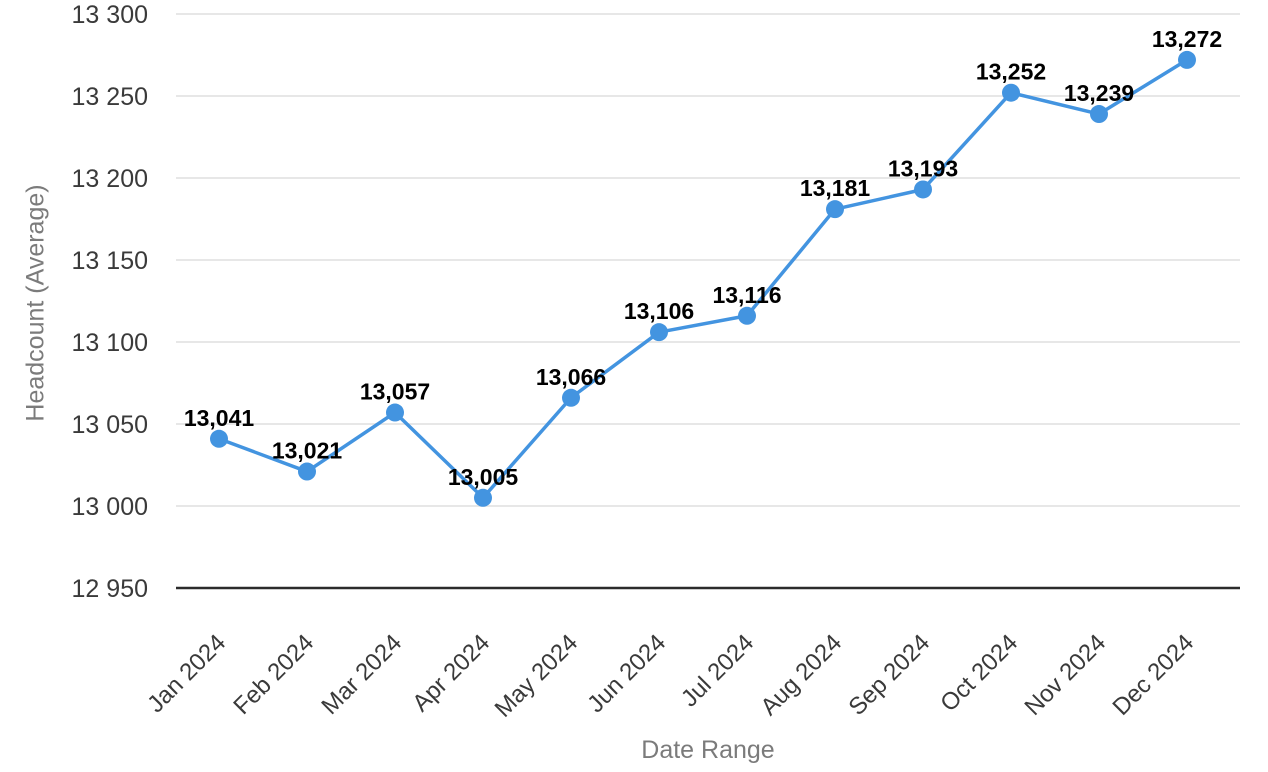 This screenshot has height=772, width=1268. Describe the element at coordinates (659, 311) in the screenshot. I see `value-label: 13,106` at that location.